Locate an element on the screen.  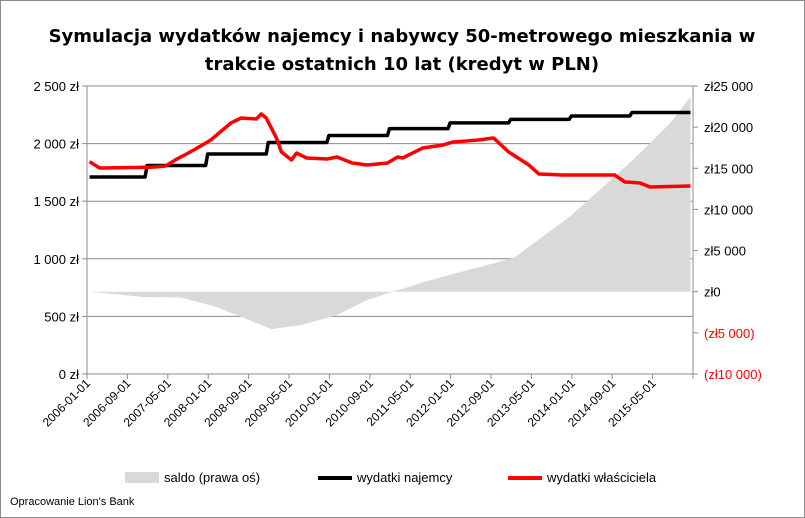
series-line-wlasciciela is located at coordinates (389, 150).